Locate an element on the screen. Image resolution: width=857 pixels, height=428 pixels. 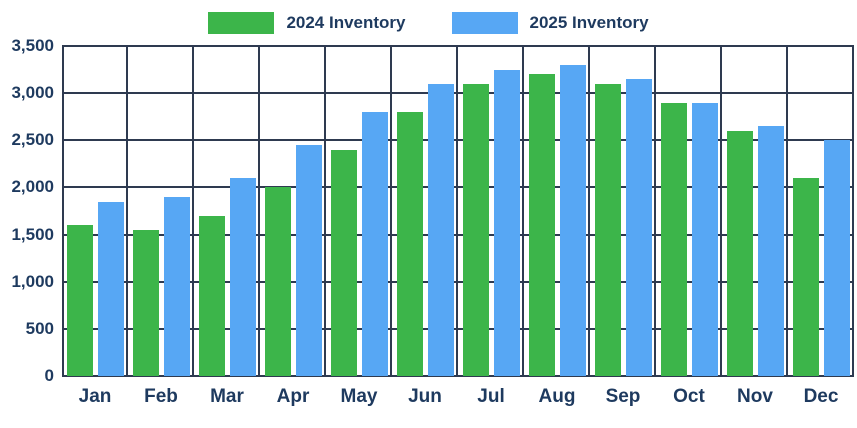
bar-2025-jul is located at coordinates (506, 222).